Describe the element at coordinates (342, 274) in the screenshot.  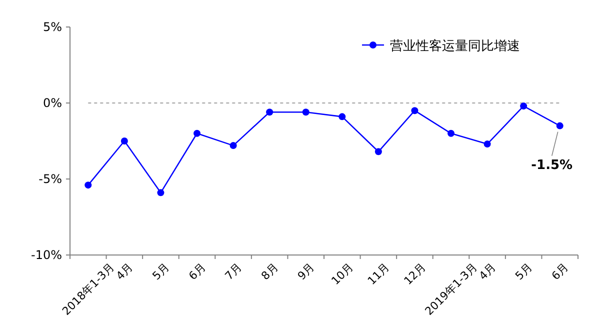
I see `x-tick-label: 10月` at that location.